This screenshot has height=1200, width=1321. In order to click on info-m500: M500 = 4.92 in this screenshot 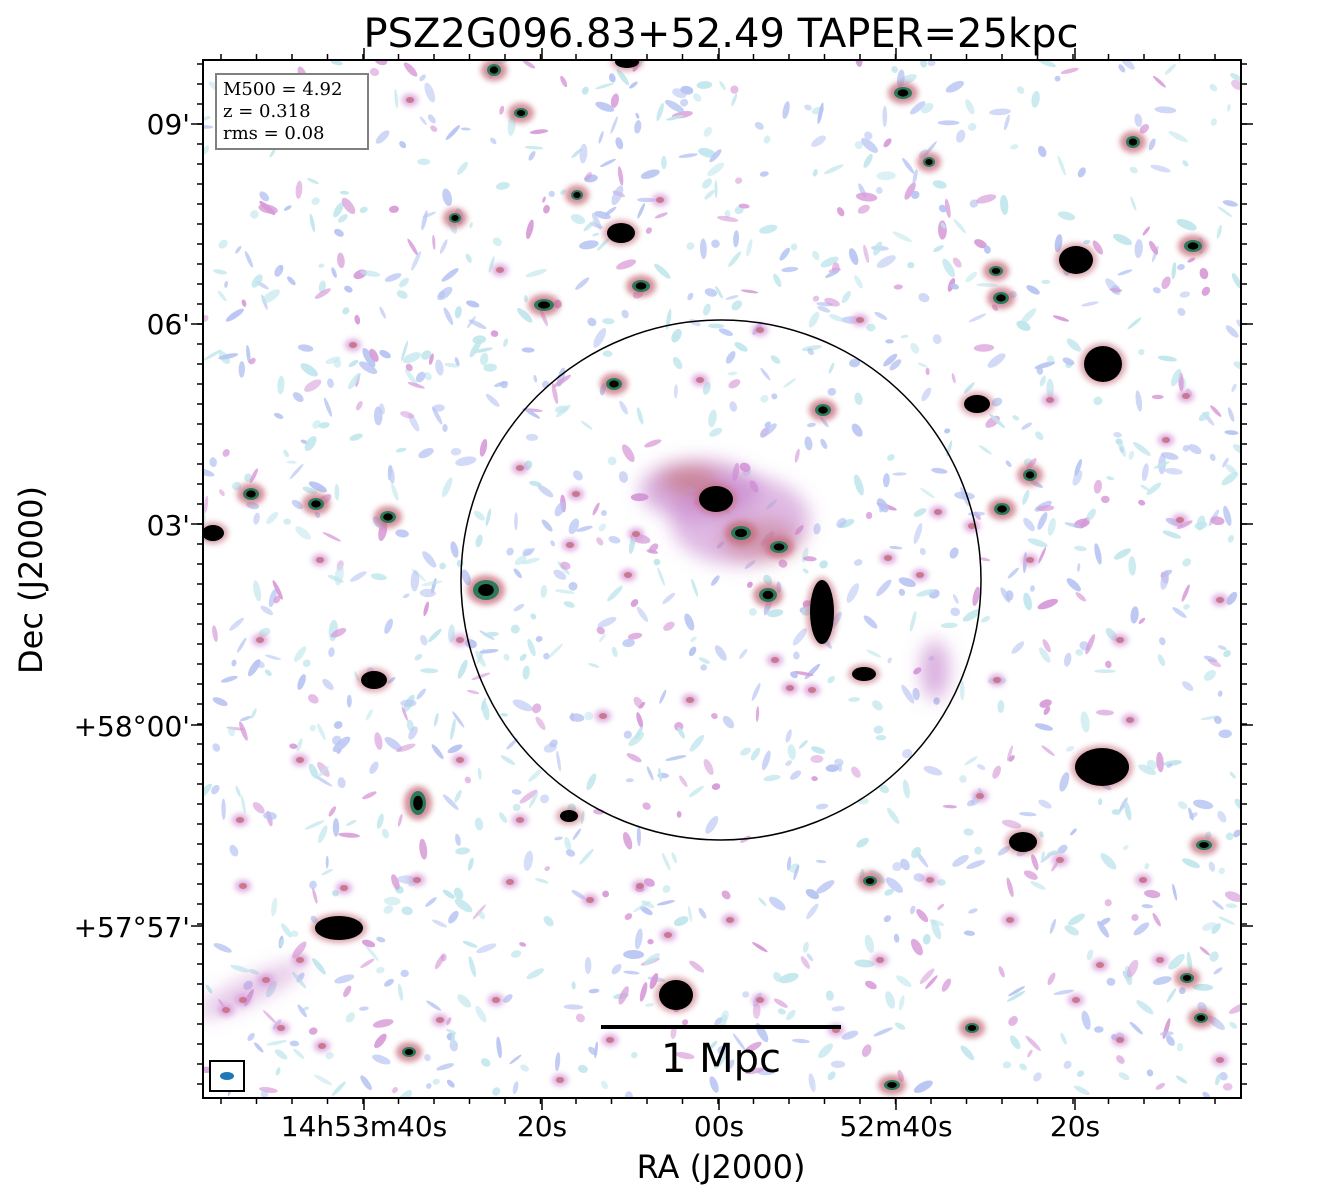, I will do `click(282, 89)`.